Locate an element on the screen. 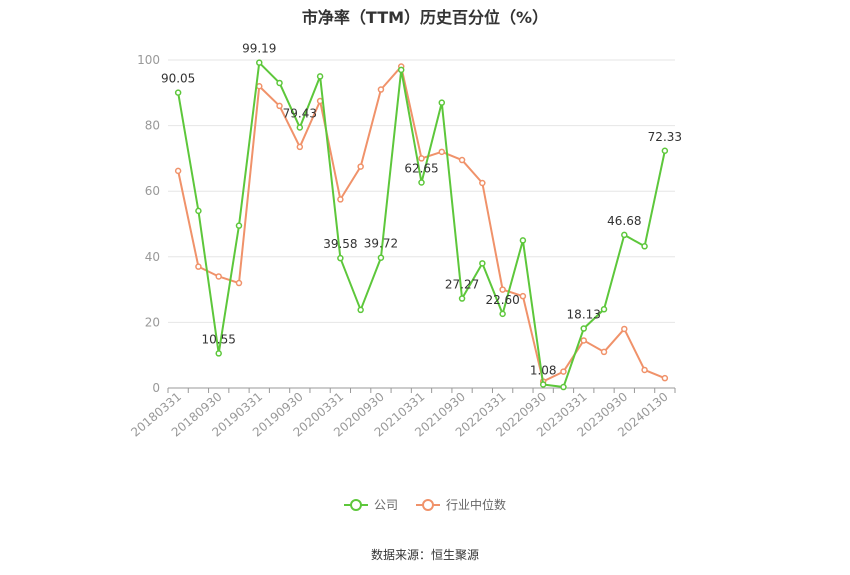 The height and width of the screenshot is (575, 850). legend: 公司 行业中位数 is located at coordinates (425, 504).